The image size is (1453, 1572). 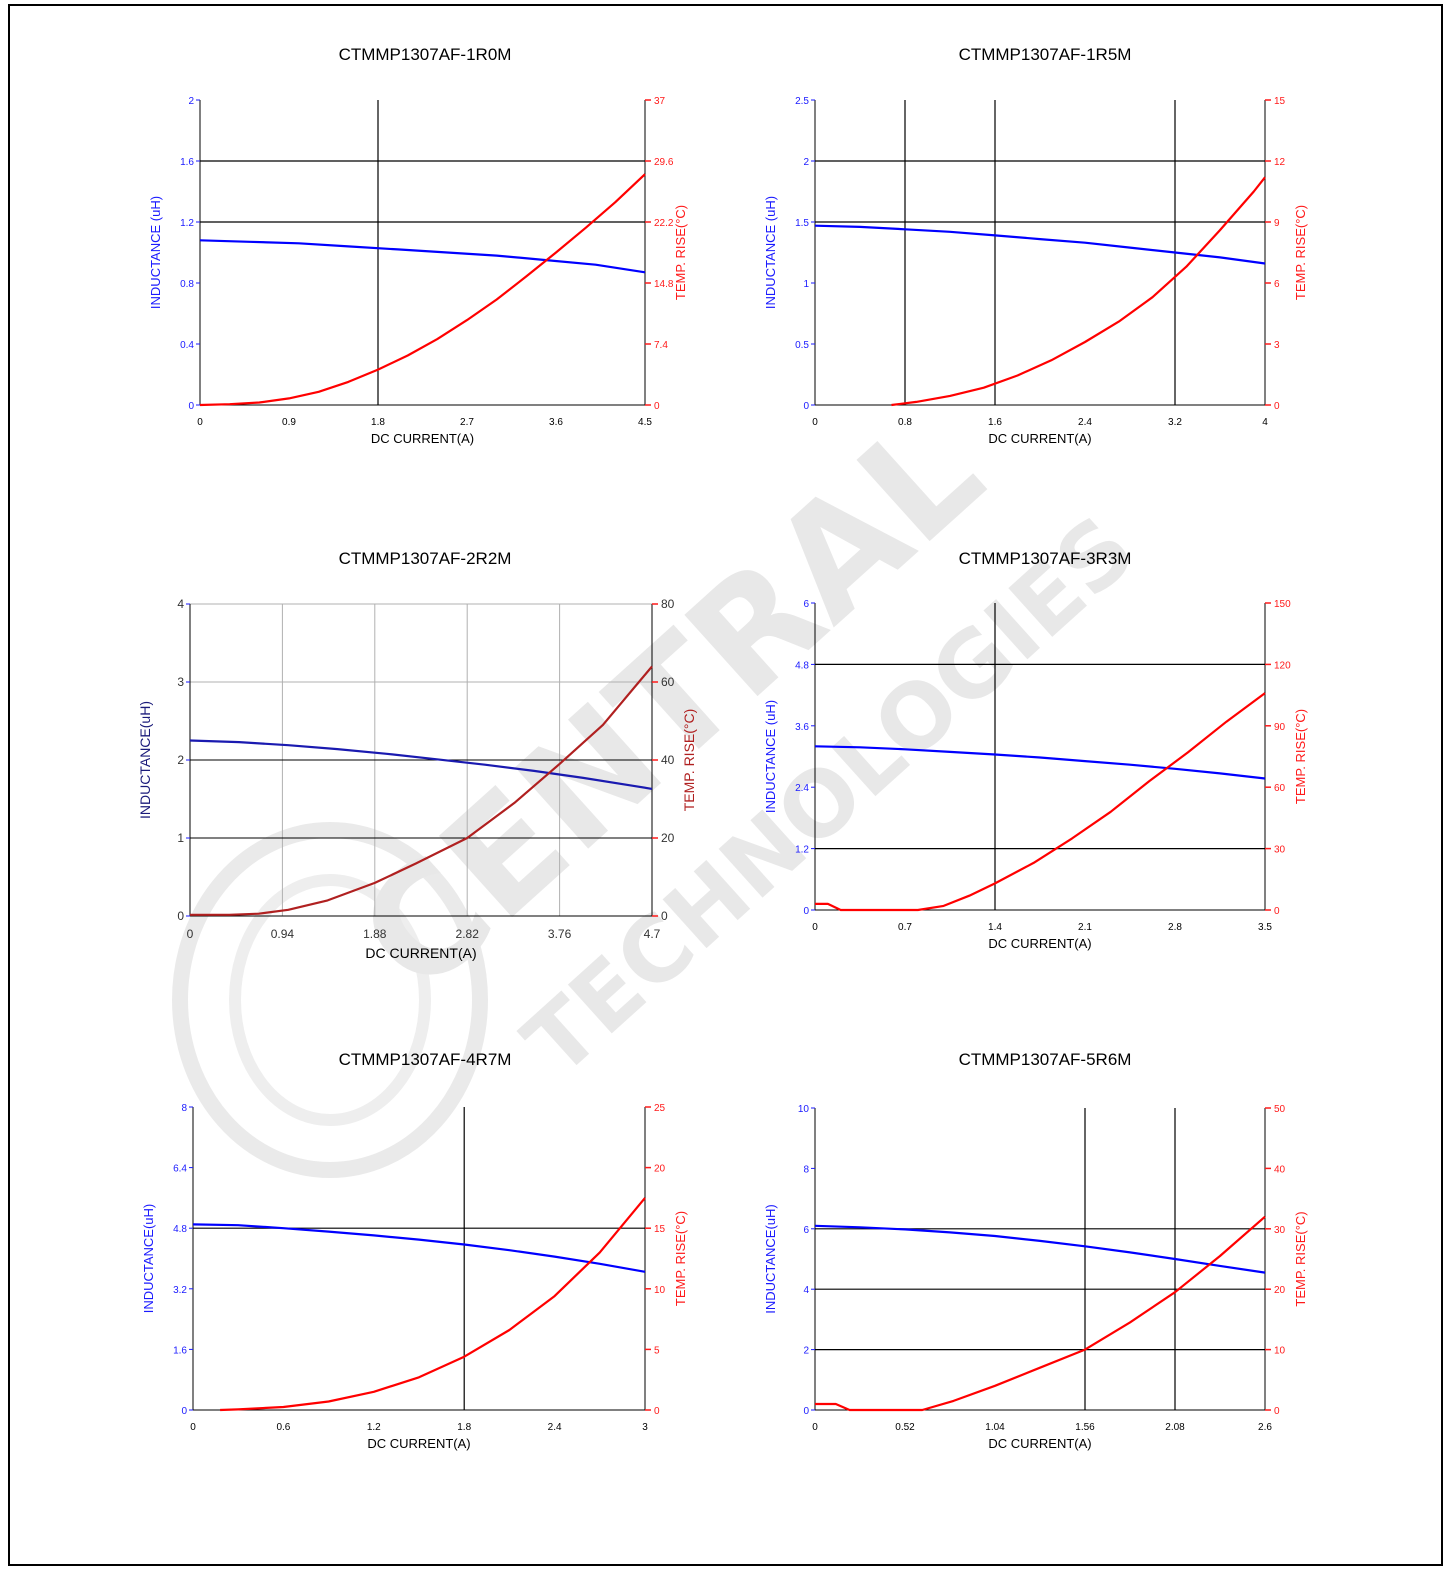 What do you see at coordinates (802, 788) in the screenshot?
I see `y-left-tick-label: 2.4` at bounding box center [802, 788].